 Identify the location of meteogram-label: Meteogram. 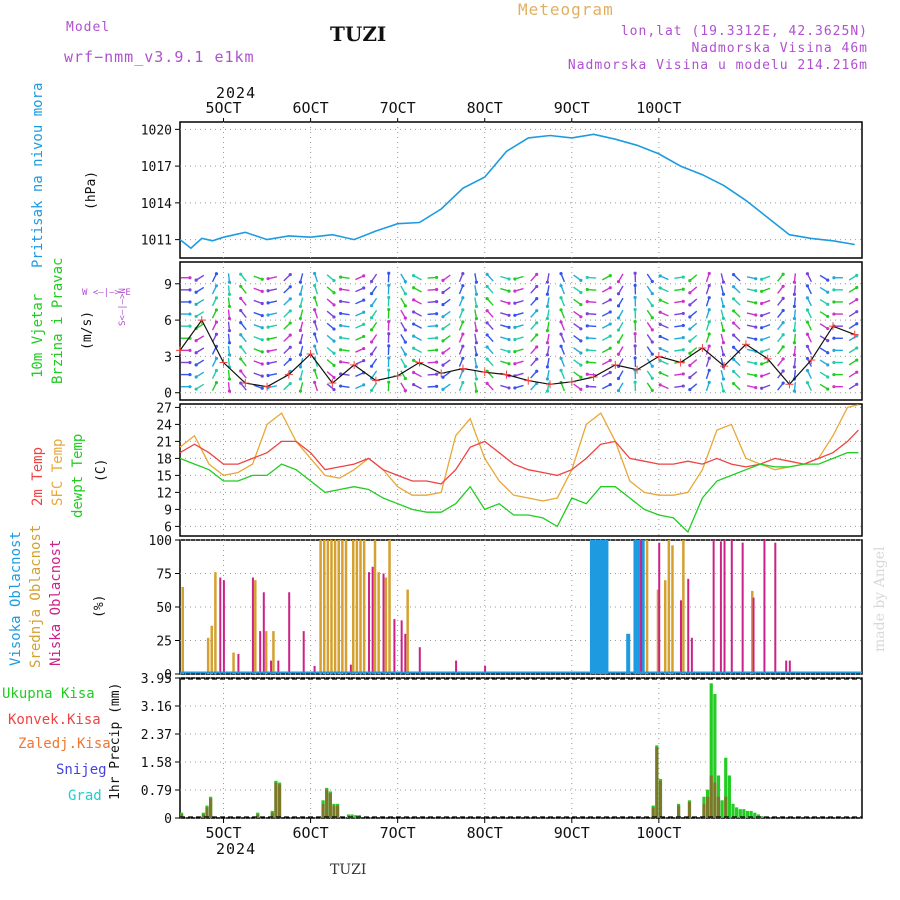
(566, 9).